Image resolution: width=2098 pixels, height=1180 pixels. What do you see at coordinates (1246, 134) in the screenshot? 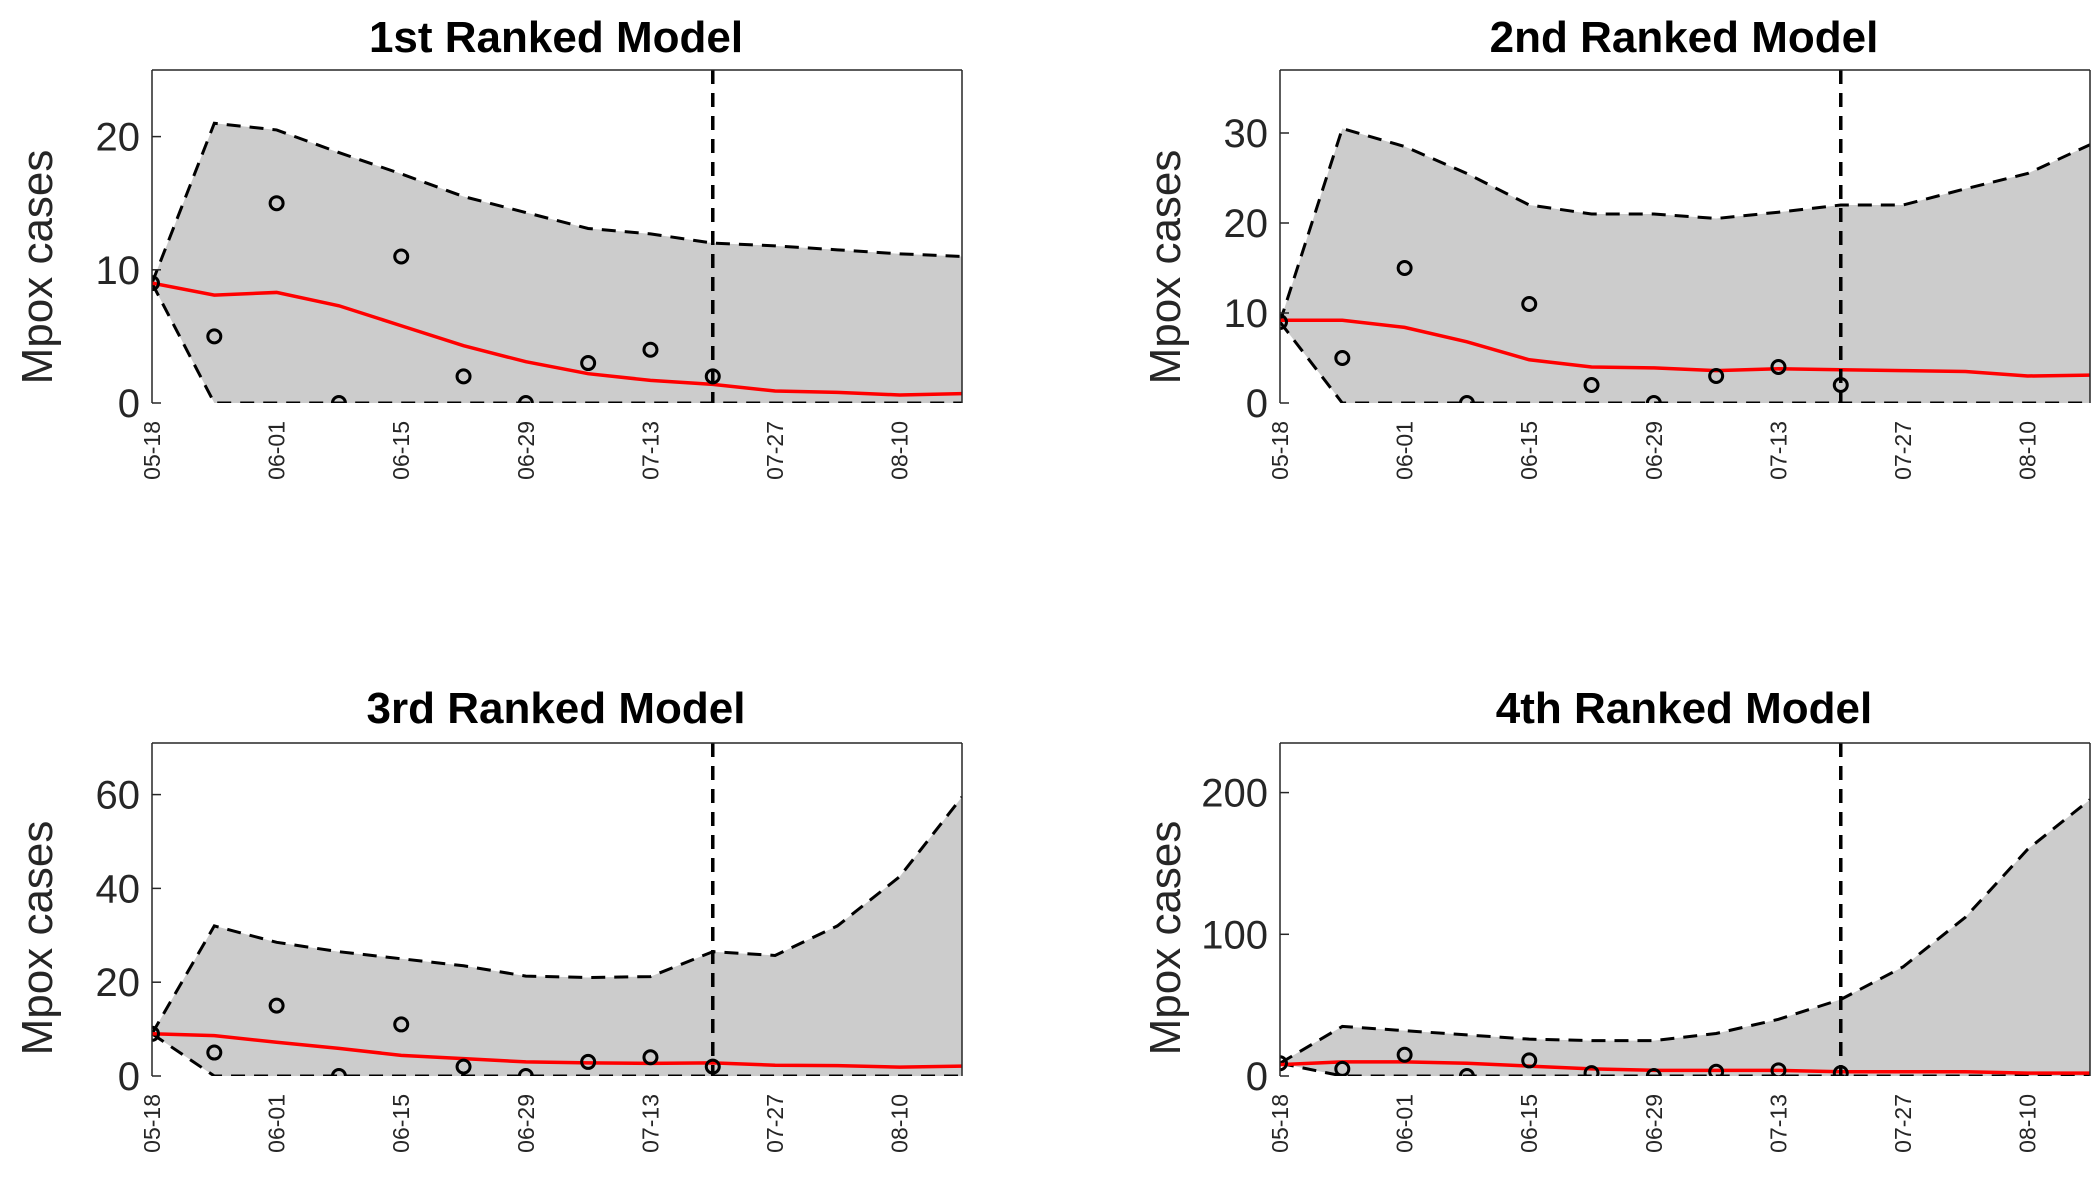
I see `y-tick-label: 30` at bounding box center [1246, 134].